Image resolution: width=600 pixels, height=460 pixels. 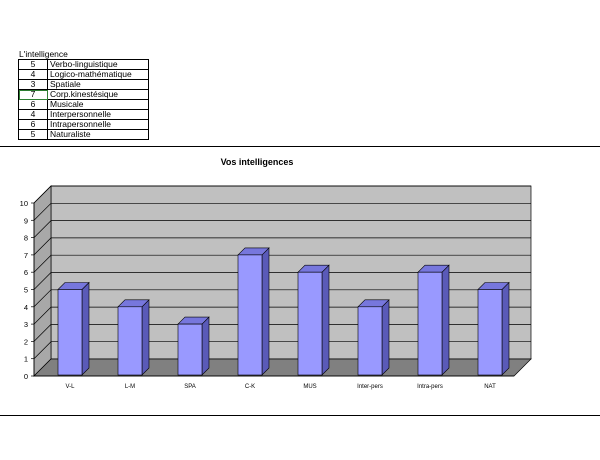 I want to click on label-cell: Interpersonnelle, so click(x=98, y=114).